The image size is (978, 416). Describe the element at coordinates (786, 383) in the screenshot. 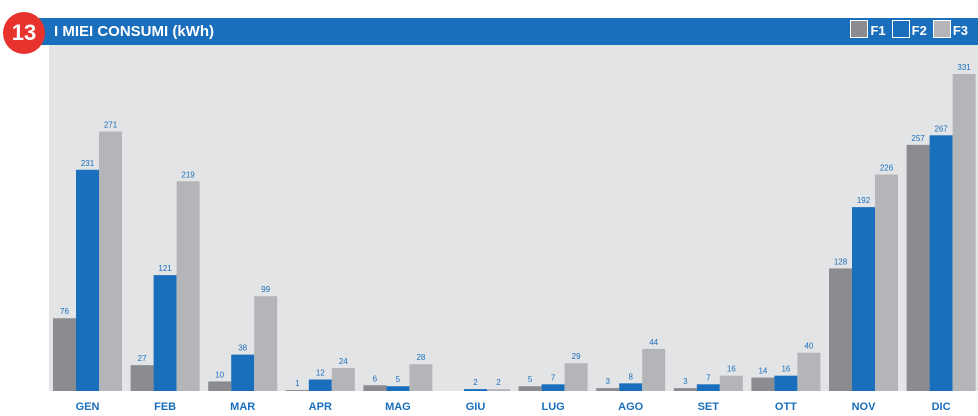

I see `bar-f2-ott` at that location.